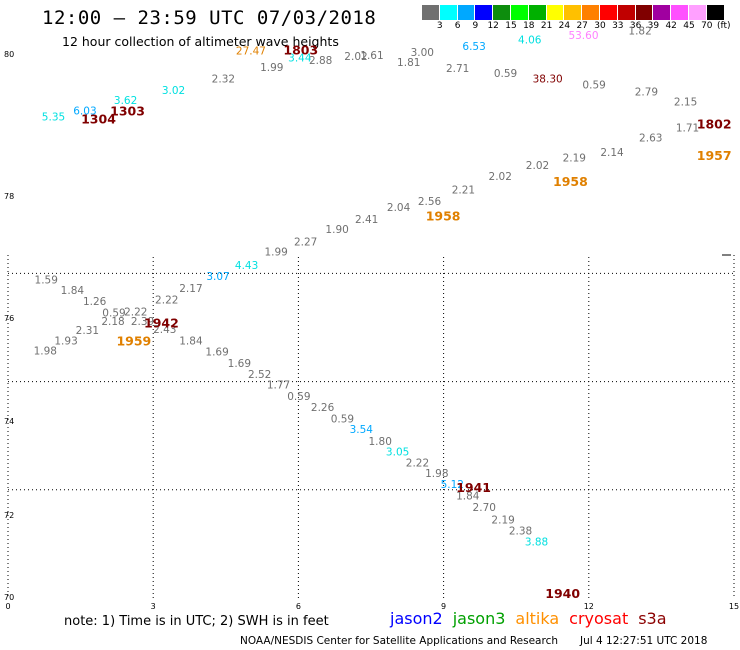 The height and width of the screenshot is (650, 740). I want to click on wave-height-value: 2.32, so click(223, 79).